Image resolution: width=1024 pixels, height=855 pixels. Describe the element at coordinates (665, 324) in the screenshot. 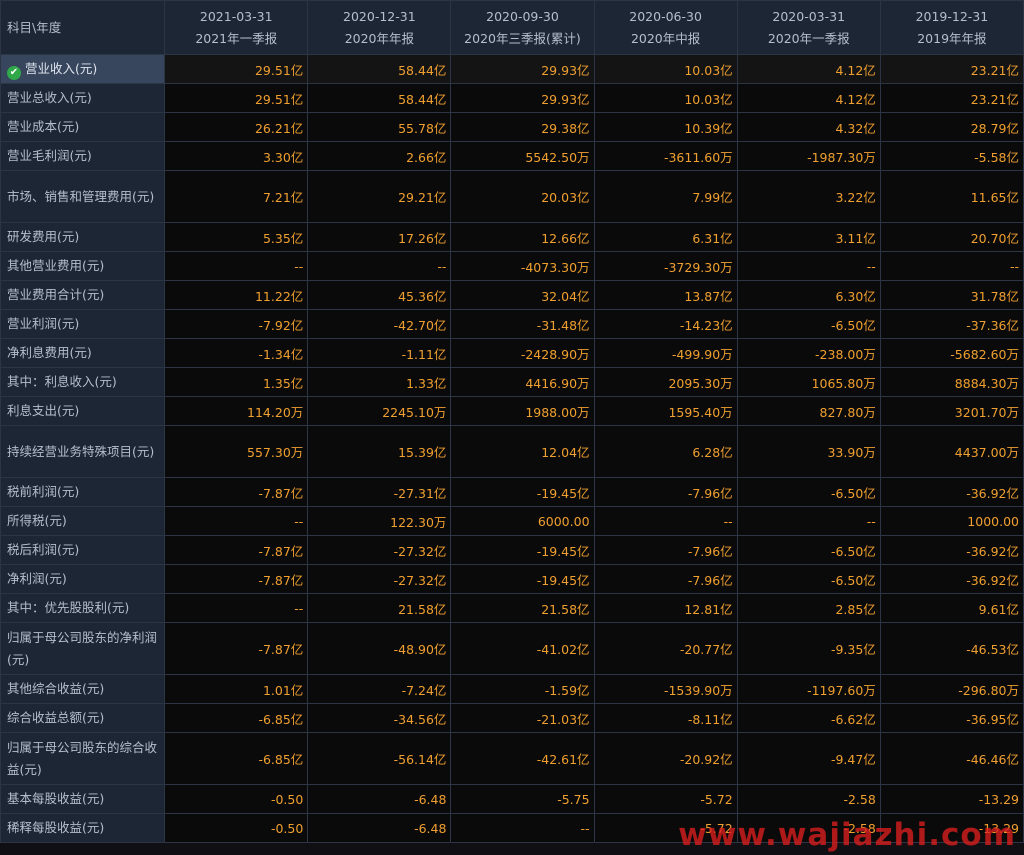

I see `value-cell: -14.23亿` at that location.